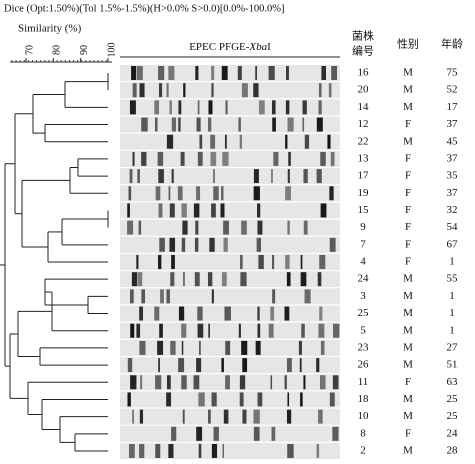 This screenshot has height=464, width=475. Describe the element at coordinates (364, 210) in the screenshot. I see `cell: 15` at that location.